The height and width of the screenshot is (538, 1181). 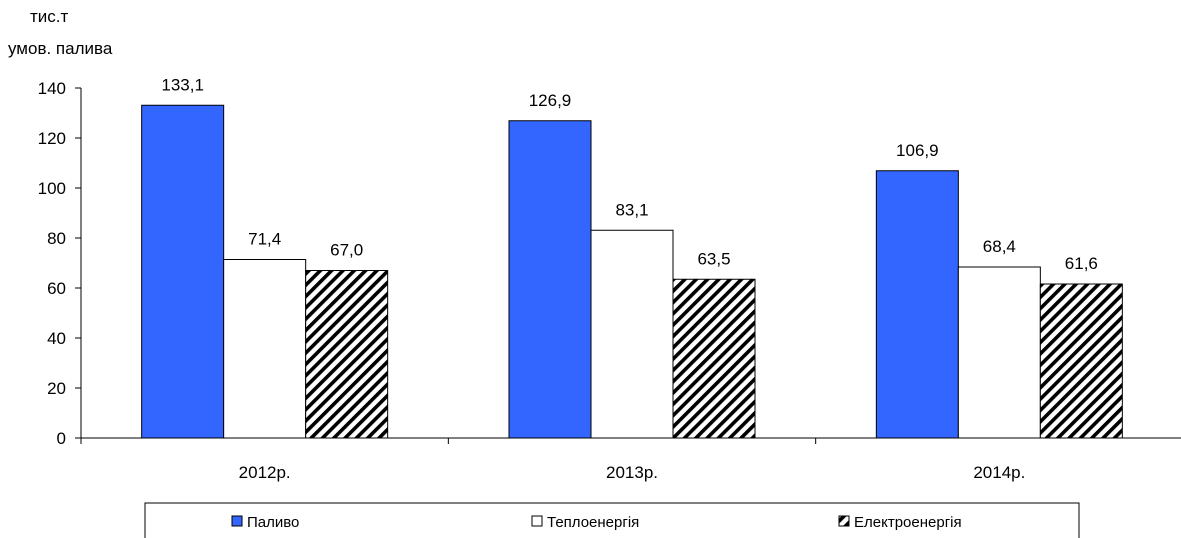 What do you see at coordinates (52, 138) in the screenshot?
I see `y-tick-label: 120` at bounding box center [52, 138].